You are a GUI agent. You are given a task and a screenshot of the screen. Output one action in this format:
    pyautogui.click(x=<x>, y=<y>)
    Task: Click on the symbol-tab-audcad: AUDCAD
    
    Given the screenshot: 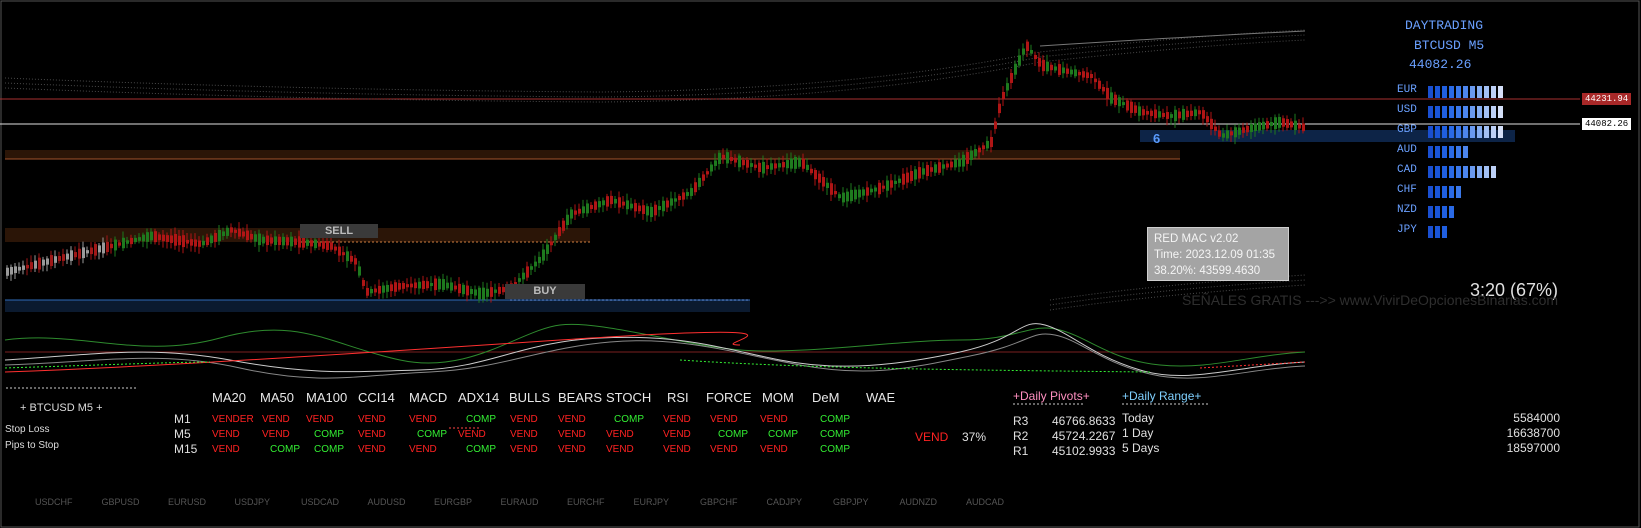 What is the action you would take?
    pyautogui.click(x=985, y=502)
    